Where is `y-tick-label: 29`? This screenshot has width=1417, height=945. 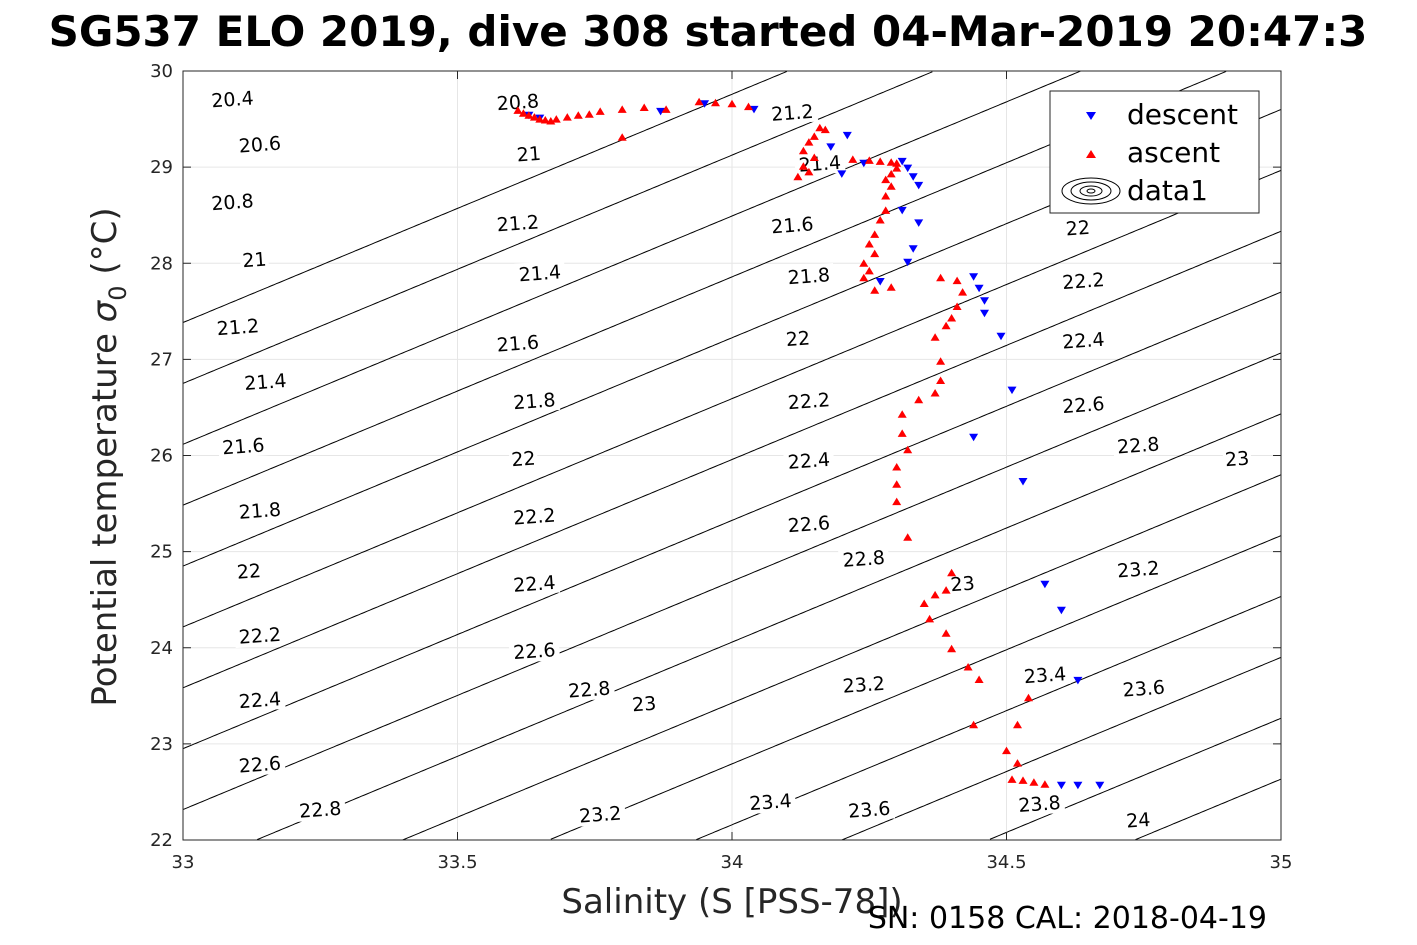
y-tick-label: 29 is located at coordinates (161, 167).